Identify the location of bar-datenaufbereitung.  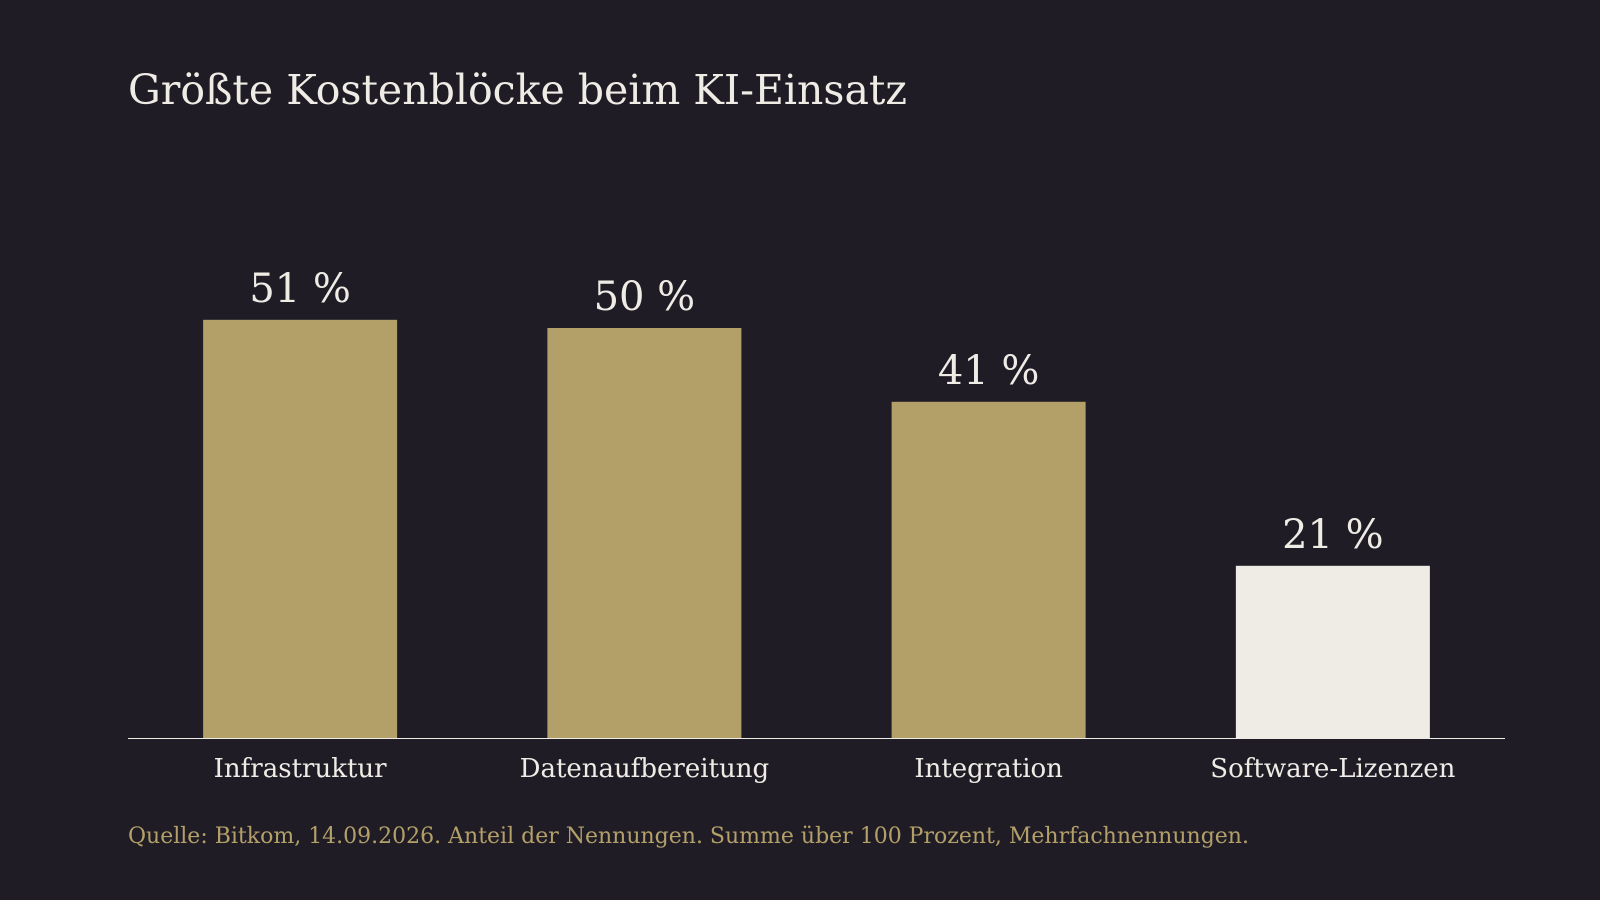
(644, 533).